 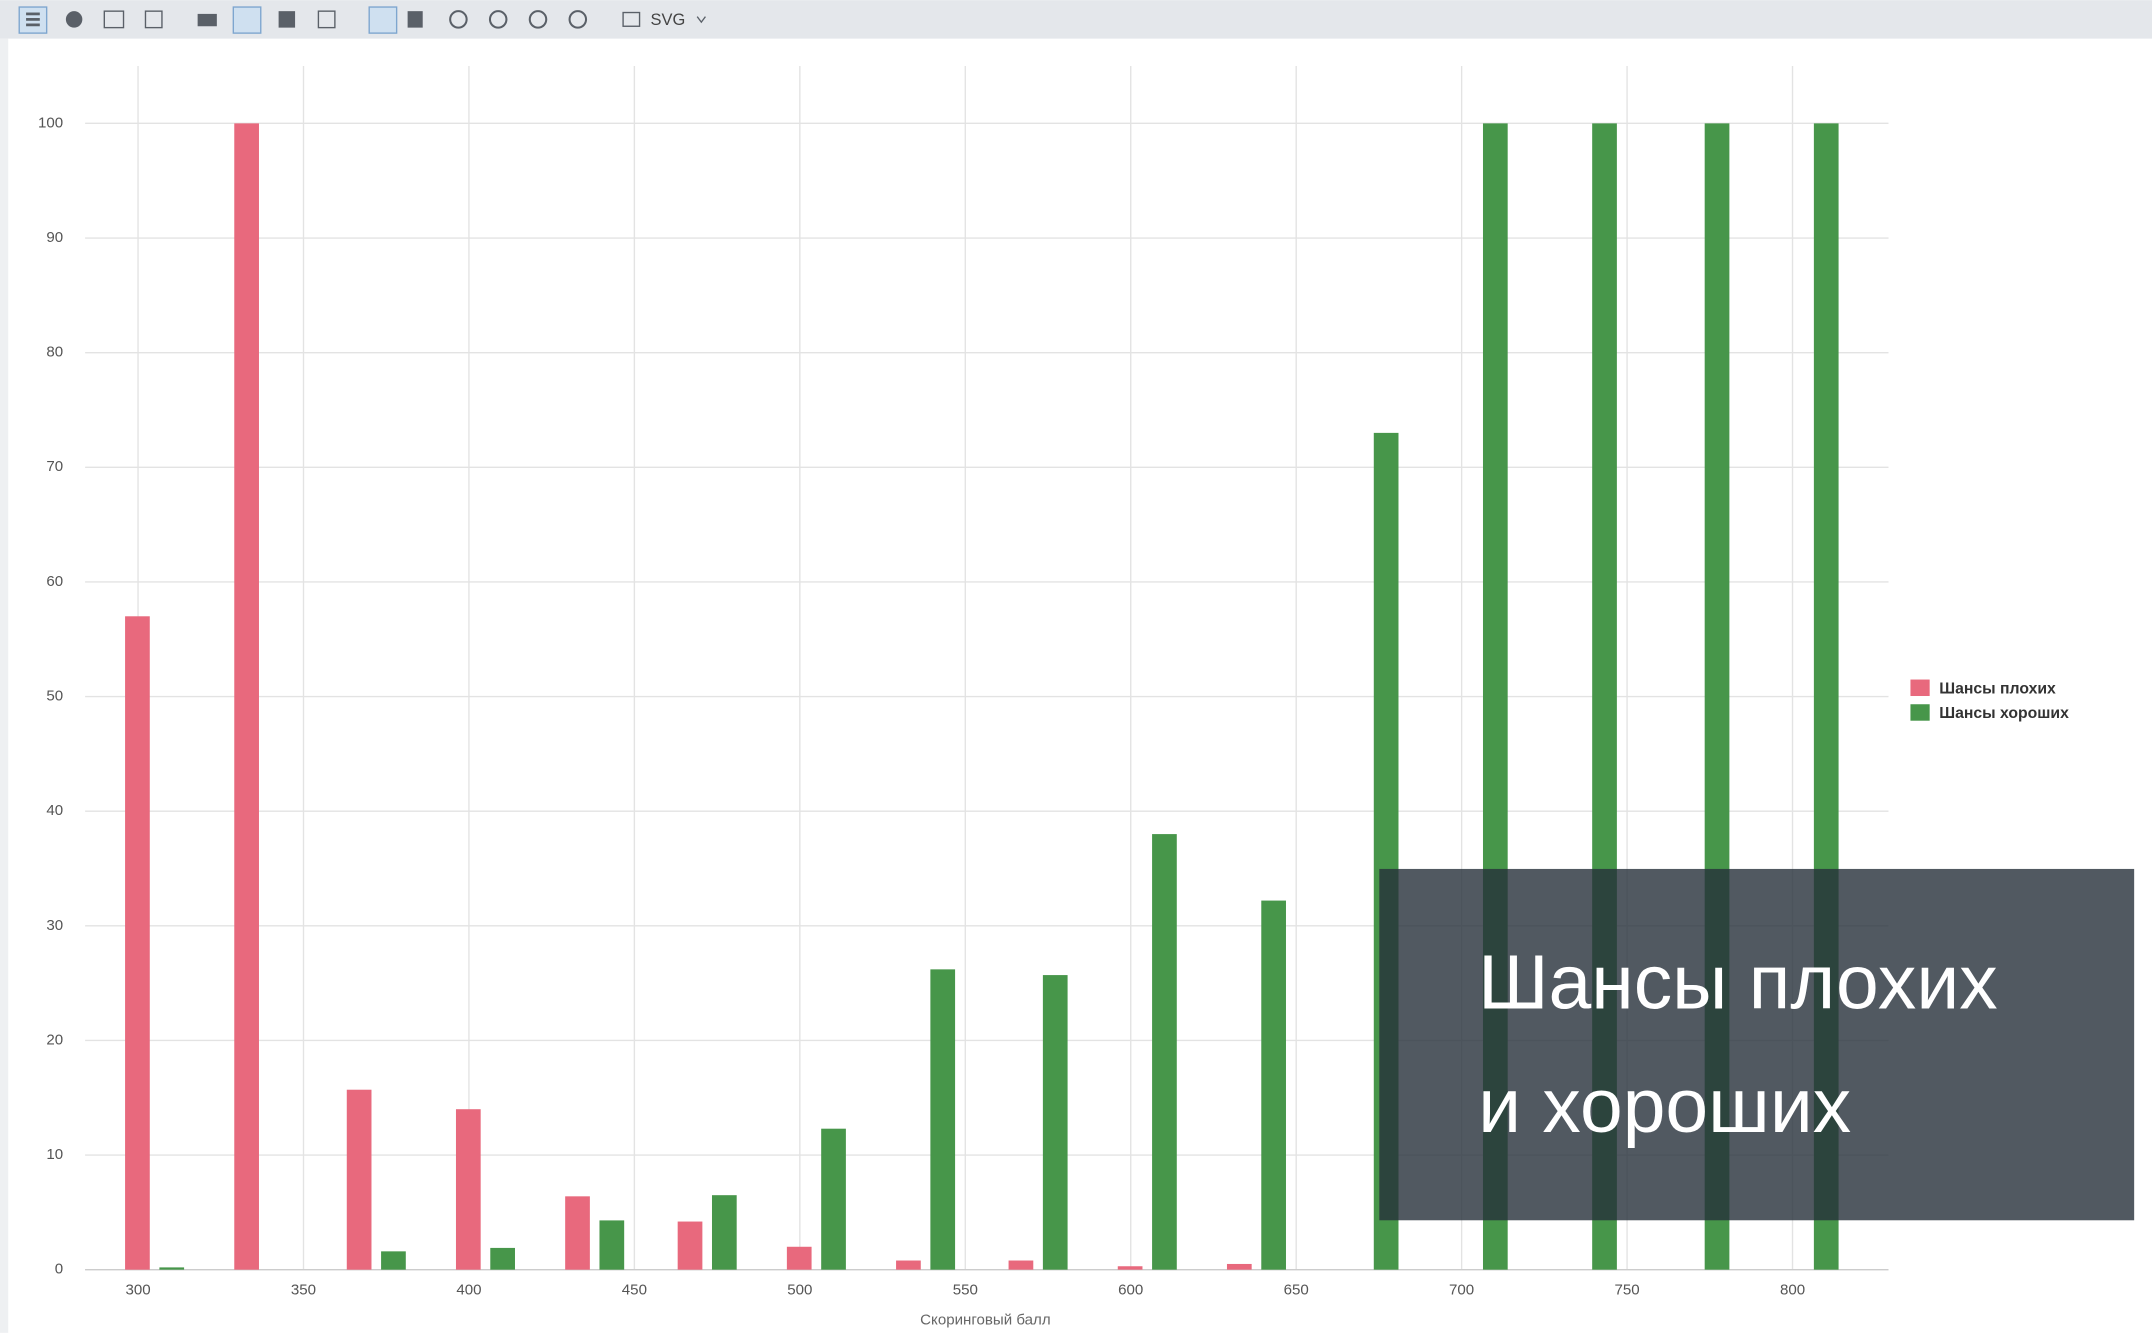 What do you see at coordinates (1997, 688) in the screenshot?
I see `legend-label: Шансы плохих` at bounding box center [1997, 688].